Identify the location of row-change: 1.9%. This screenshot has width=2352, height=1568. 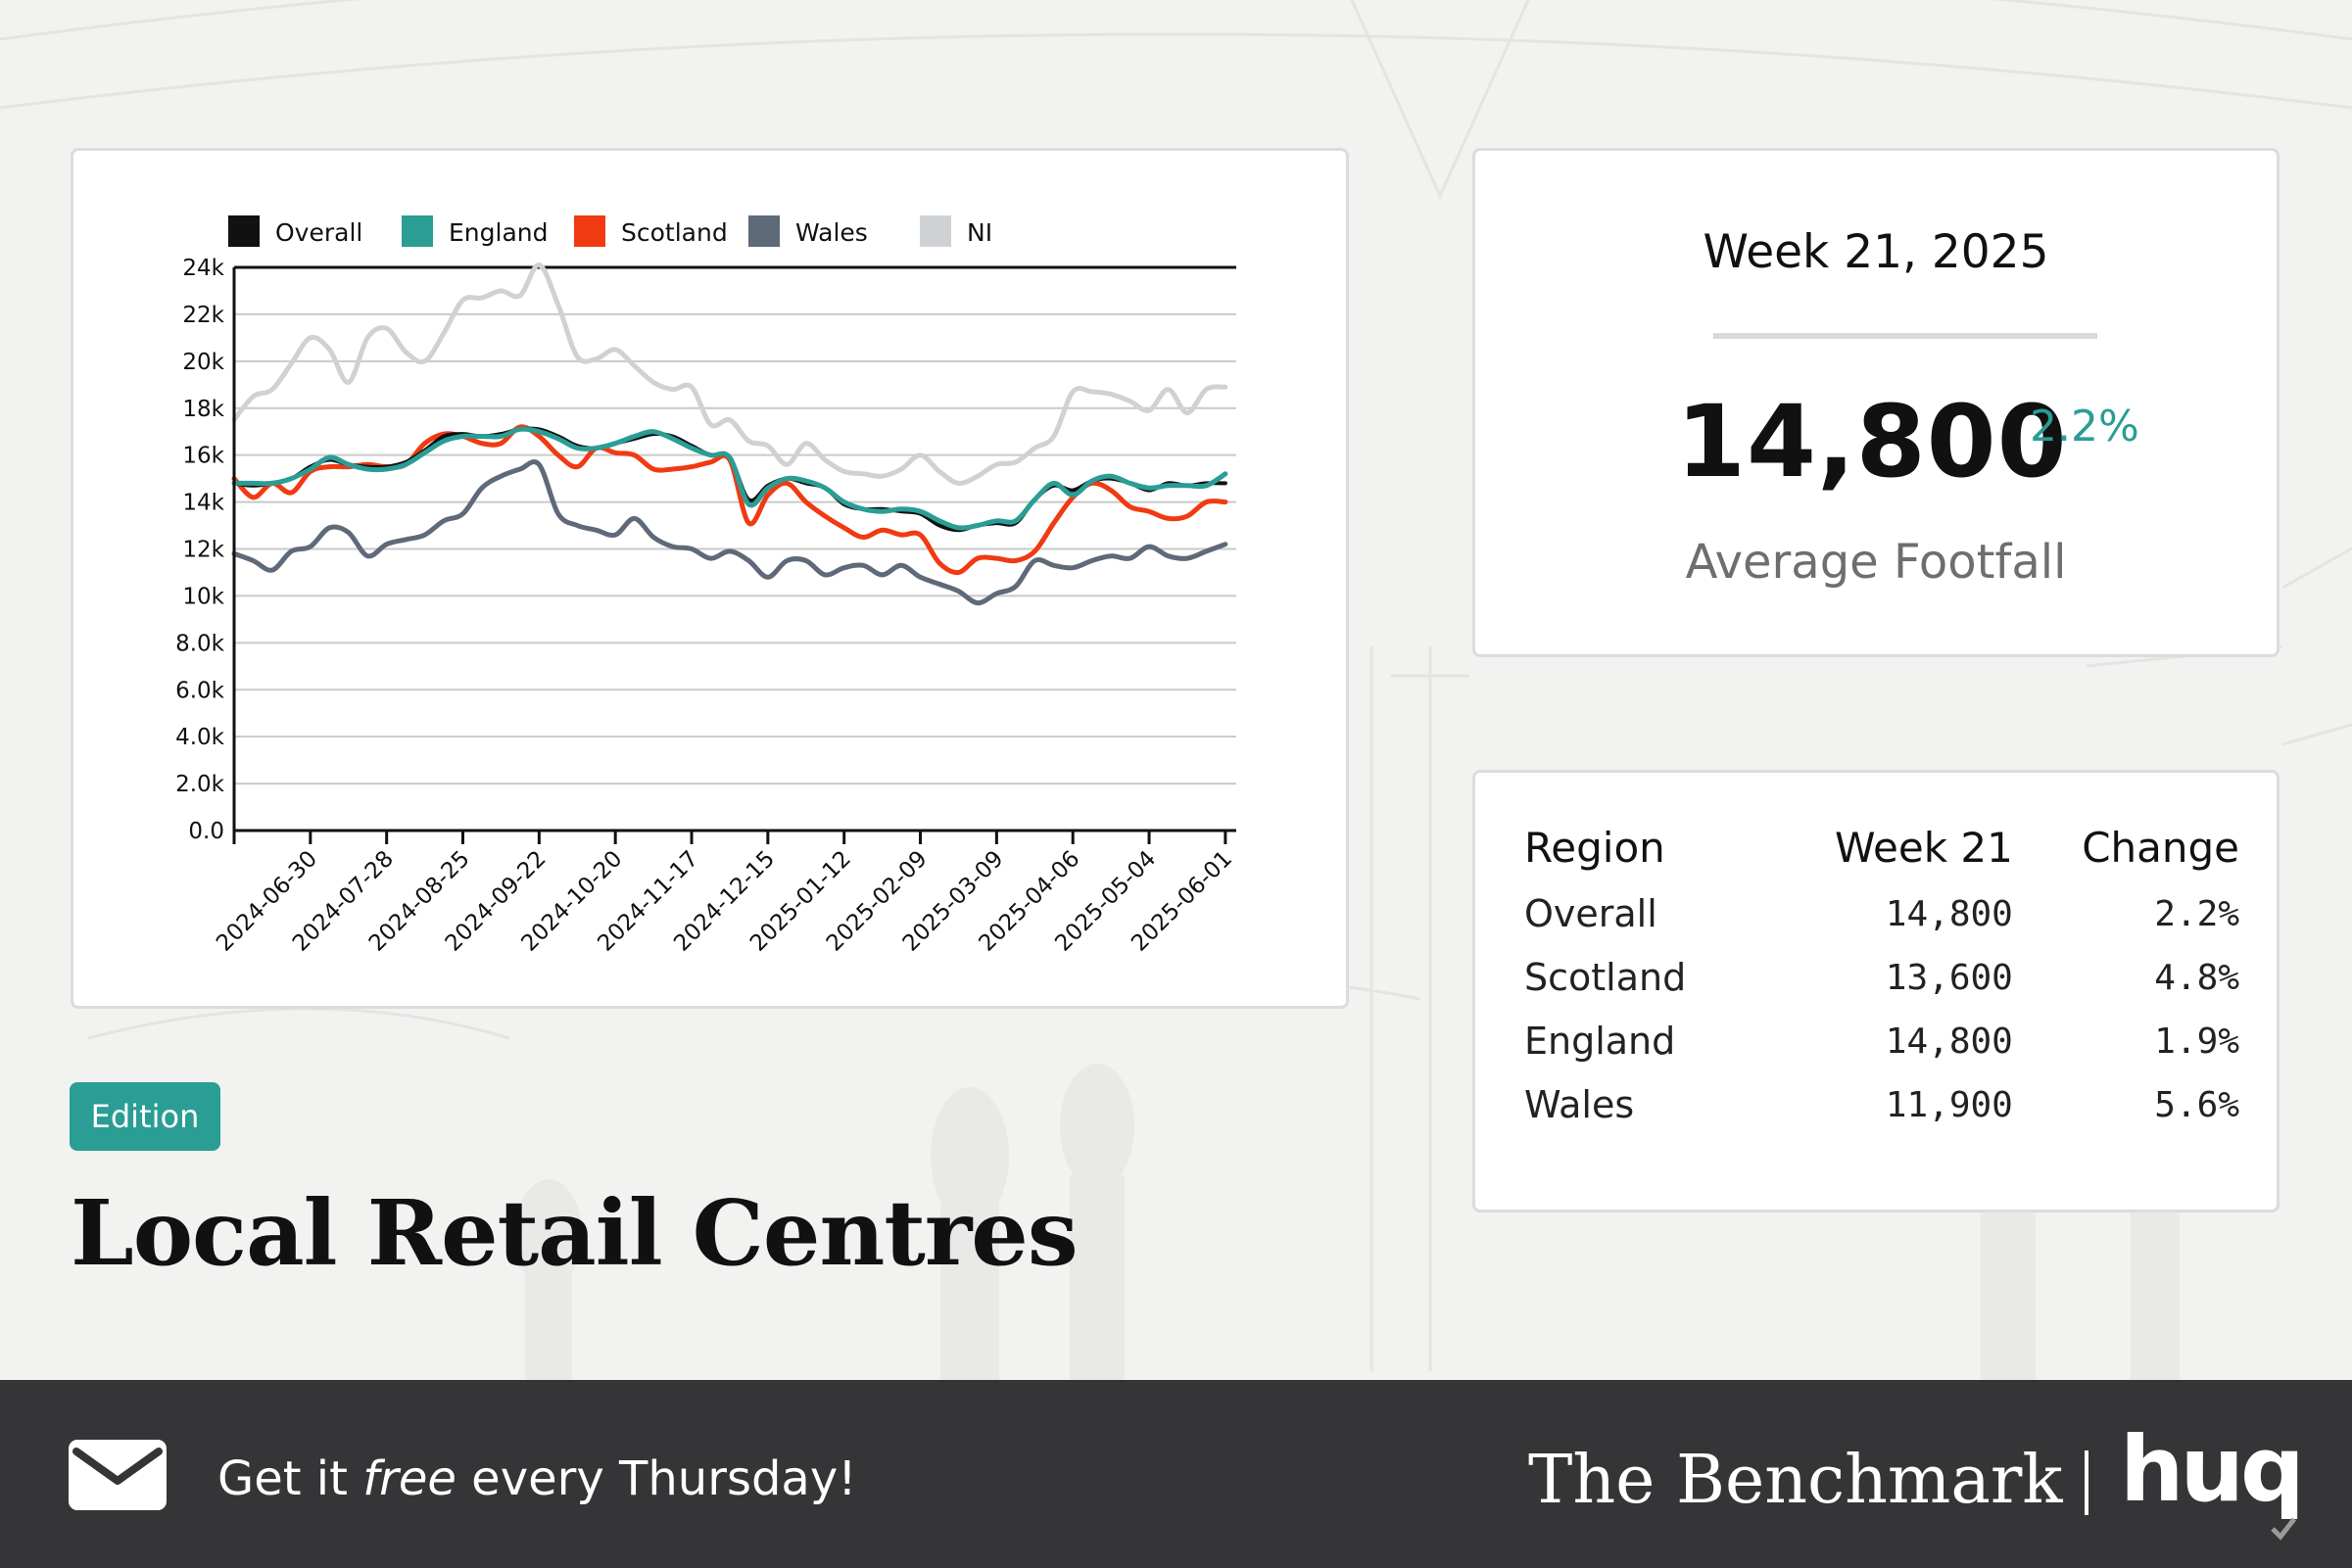
(2196, 1042).